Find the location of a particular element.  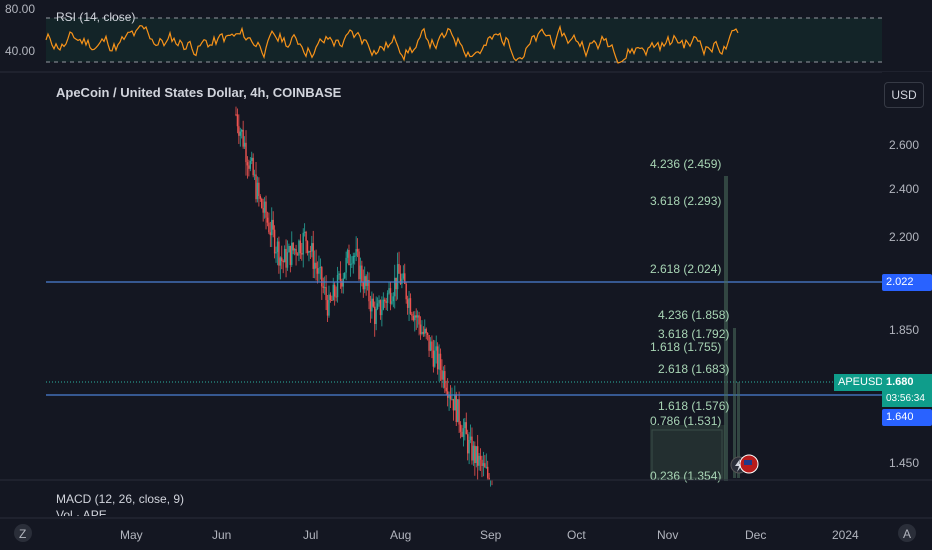

price-tick-1850: 1.850 is located at coordinates (904, 330).